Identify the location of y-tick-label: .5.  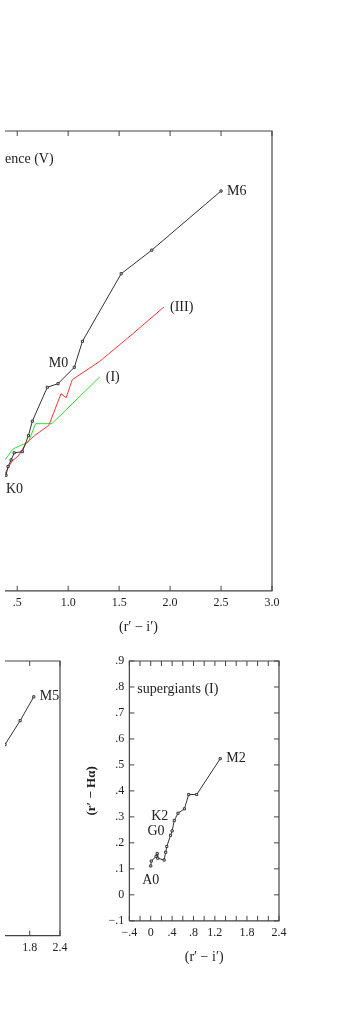
(120, 764).